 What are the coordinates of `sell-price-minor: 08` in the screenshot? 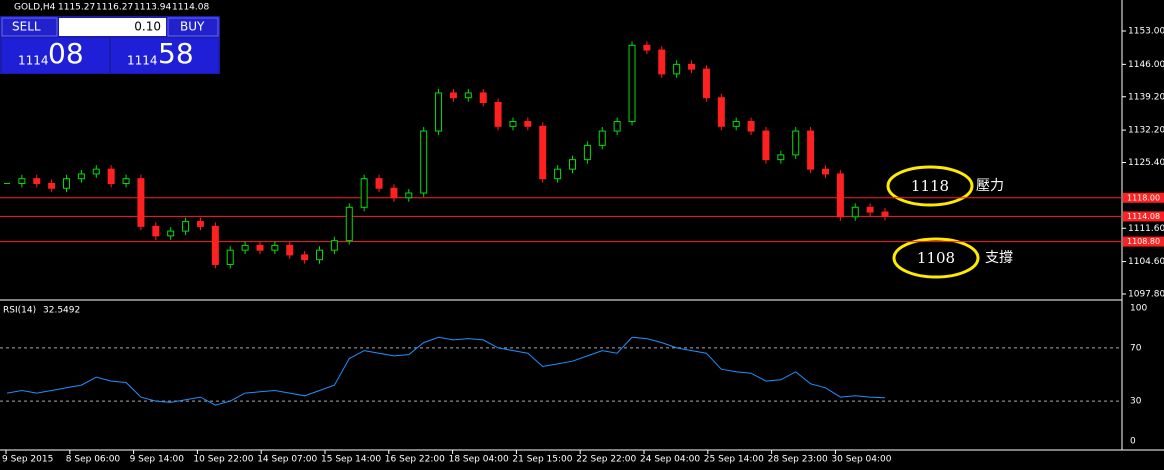 It's located at (66, 53).